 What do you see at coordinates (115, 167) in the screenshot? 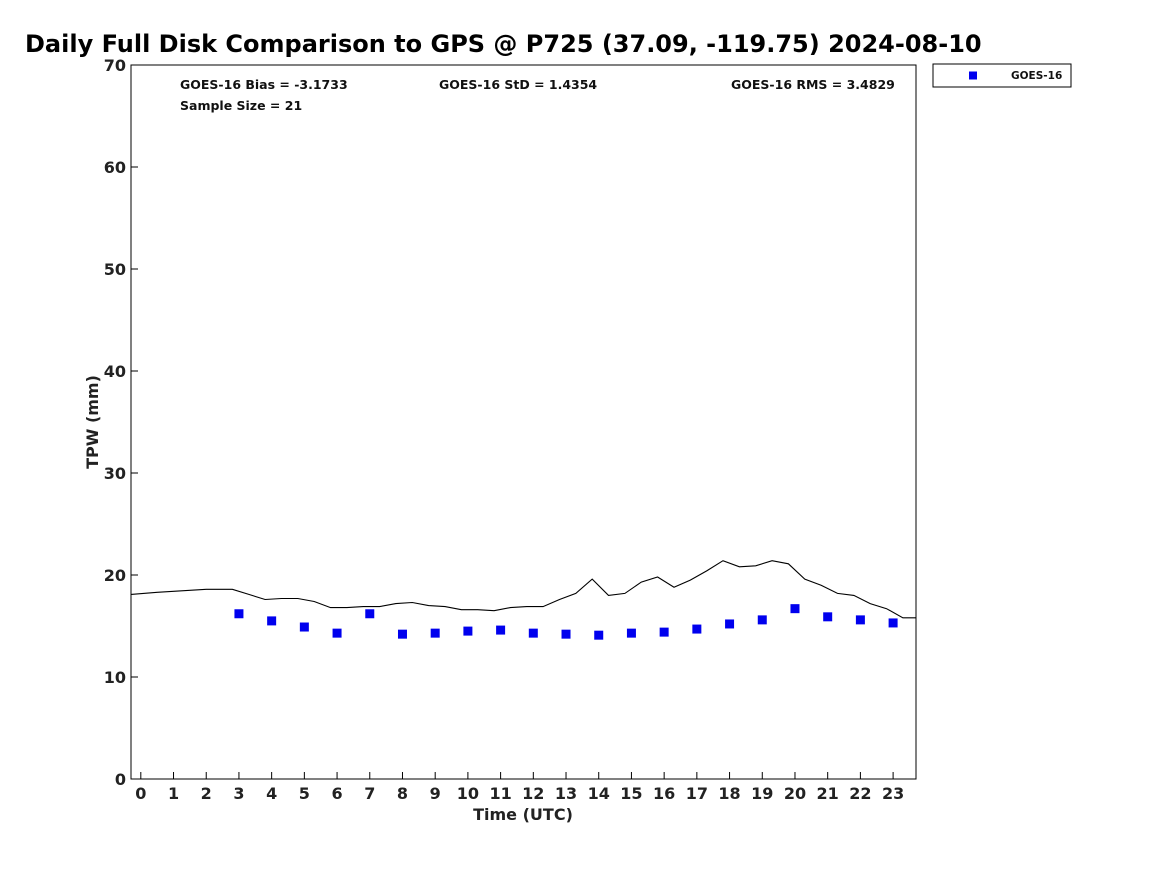
I see `y-tick-label: 60` at bounding box center [115, 167].